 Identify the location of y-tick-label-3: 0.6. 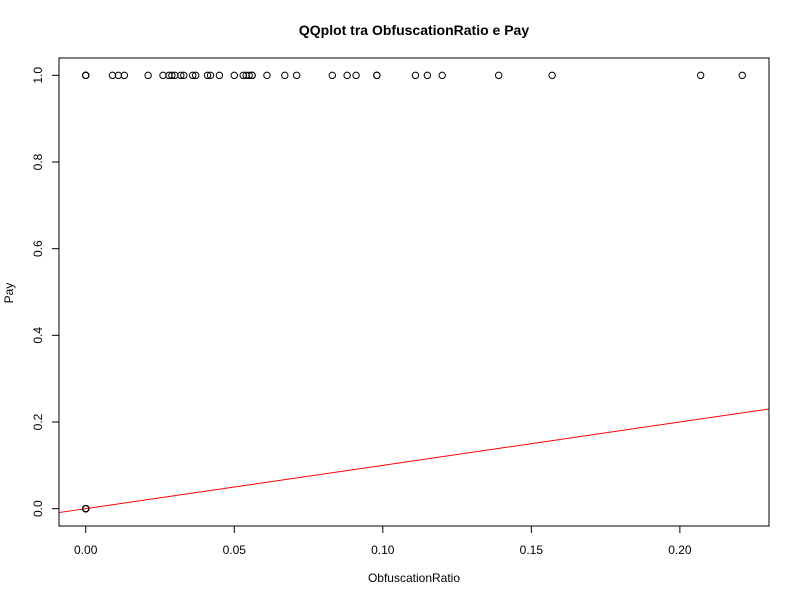
(38, 248).